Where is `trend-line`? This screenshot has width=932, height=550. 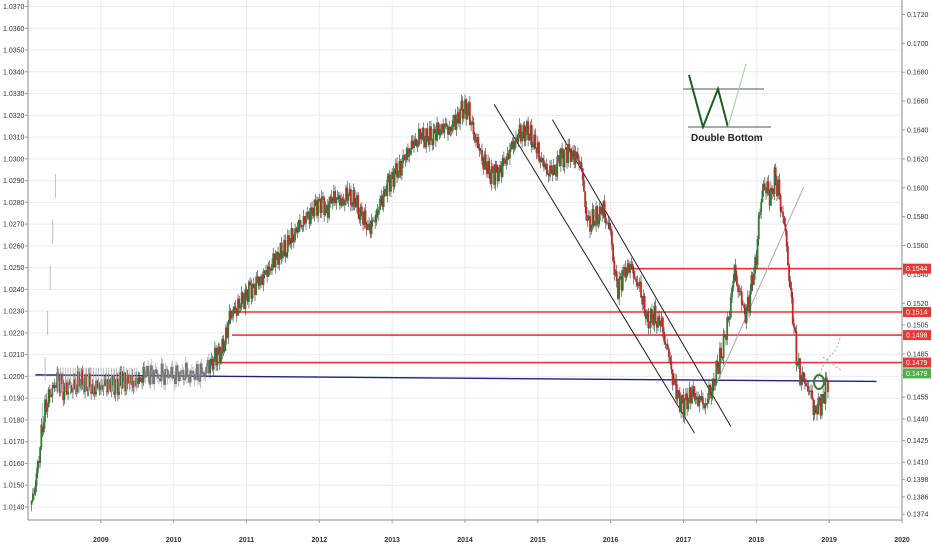 trend-line is located at coordinates (756, 293).